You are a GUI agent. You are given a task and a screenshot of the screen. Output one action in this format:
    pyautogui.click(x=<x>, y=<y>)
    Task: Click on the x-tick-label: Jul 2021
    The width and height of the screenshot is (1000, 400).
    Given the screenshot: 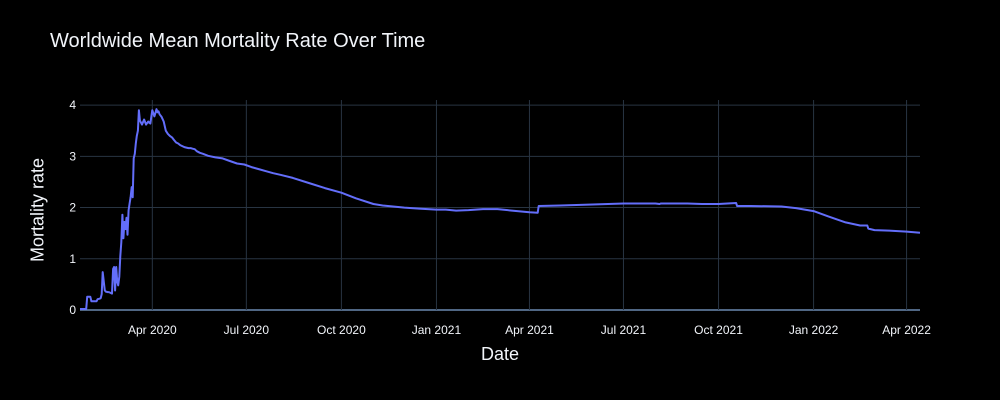 What is the action you would take?
    pyautogui.click(x=624, y=330)
    